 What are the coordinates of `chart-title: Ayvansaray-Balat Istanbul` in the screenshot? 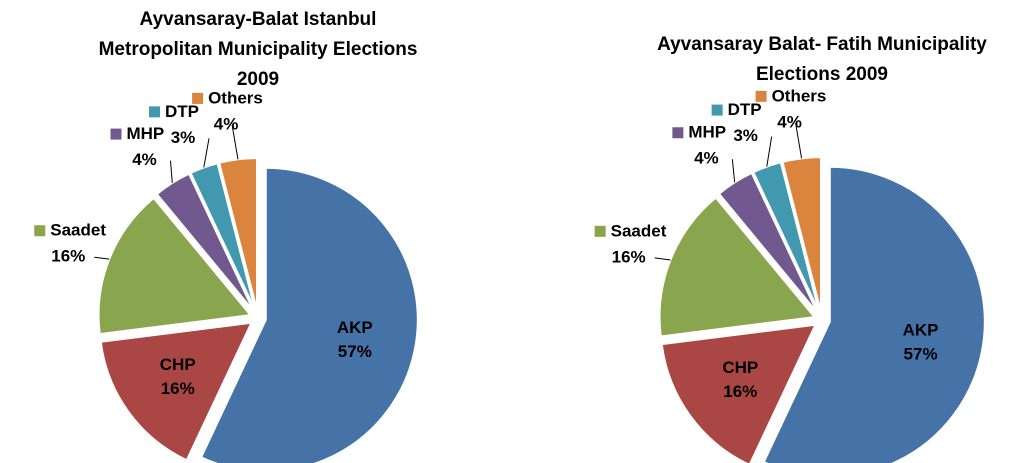 It's located at (258, 19).